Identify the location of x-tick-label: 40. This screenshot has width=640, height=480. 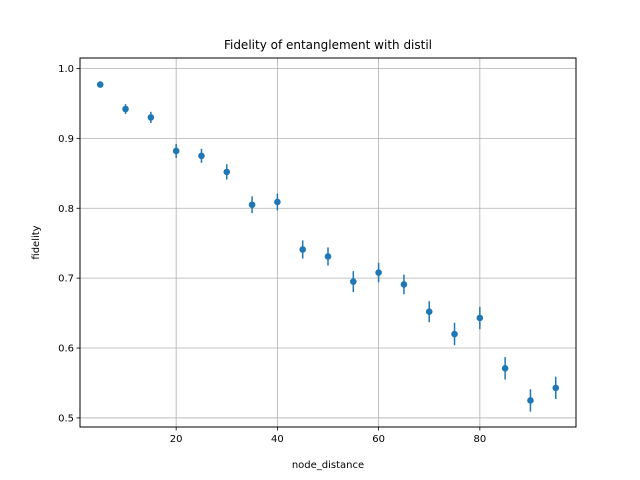
(277, 439).